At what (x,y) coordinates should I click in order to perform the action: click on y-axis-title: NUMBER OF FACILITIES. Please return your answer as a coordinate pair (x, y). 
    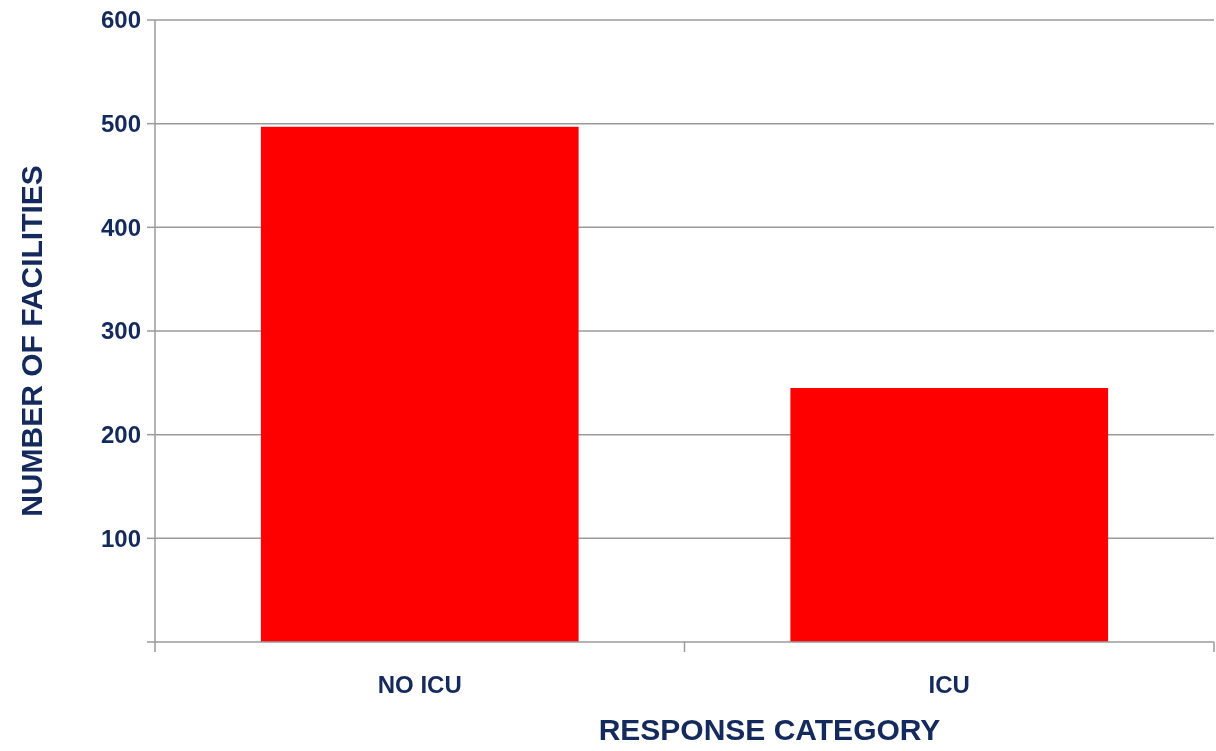
    Looking at the image, I should click on (31, 341).